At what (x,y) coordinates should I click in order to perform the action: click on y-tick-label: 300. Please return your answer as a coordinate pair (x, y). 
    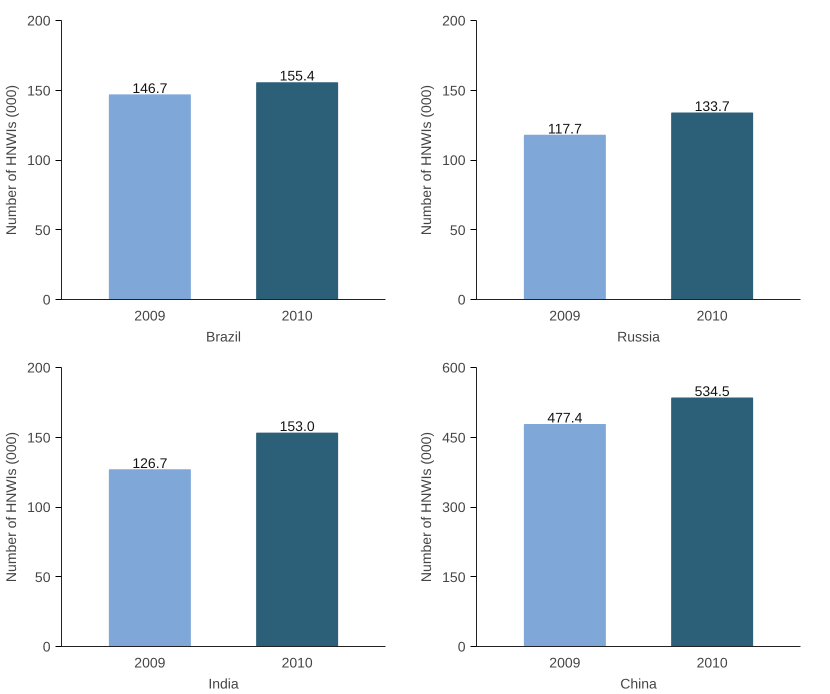
    Looking at the image, I should click on (454, 507).